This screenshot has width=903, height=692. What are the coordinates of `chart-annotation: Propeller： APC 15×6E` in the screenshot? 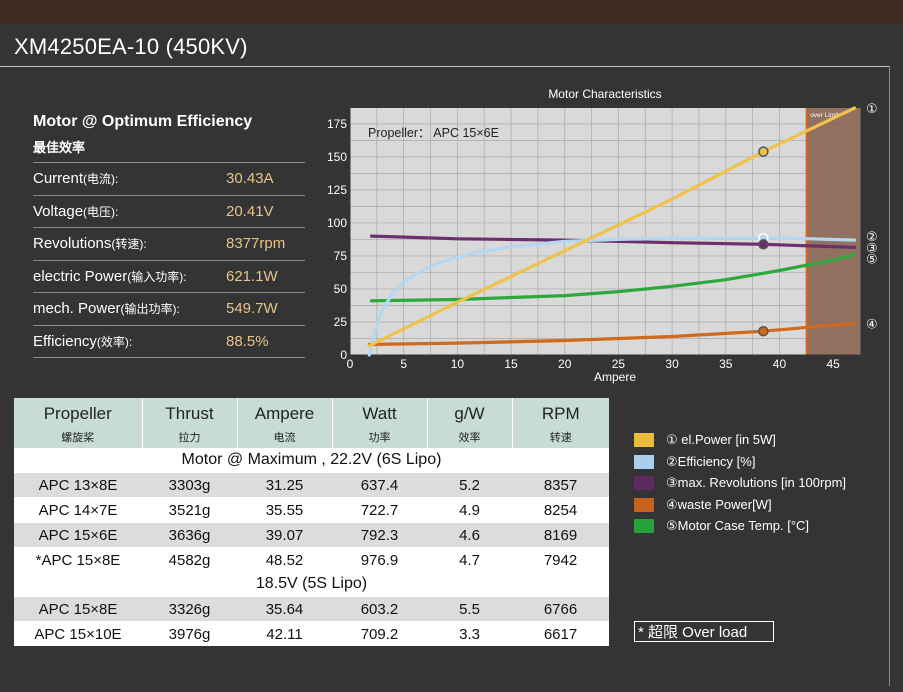 It's located at (433, 133).